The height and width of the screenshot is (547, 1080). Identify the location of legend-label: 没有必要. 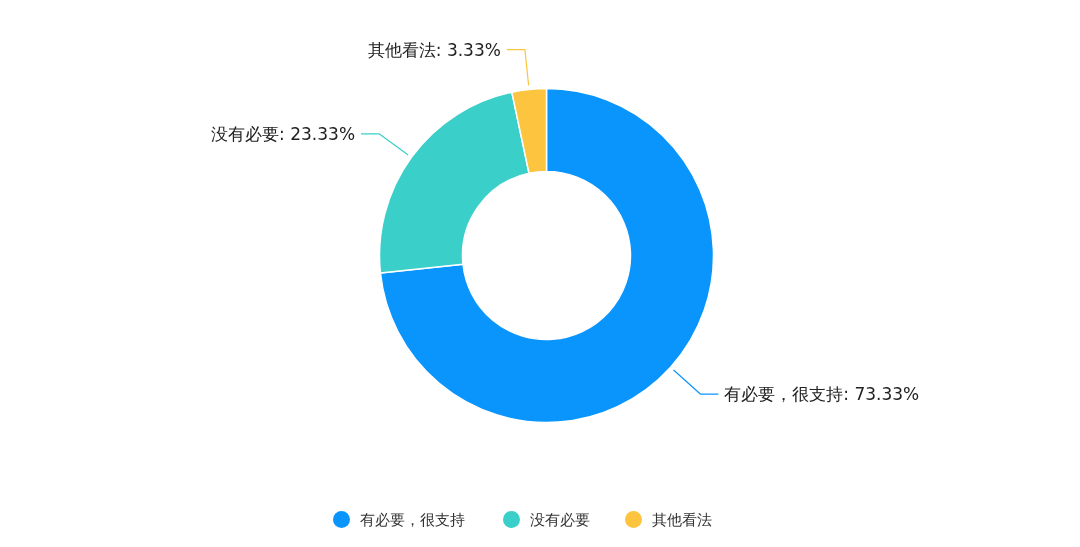
(559, 519).